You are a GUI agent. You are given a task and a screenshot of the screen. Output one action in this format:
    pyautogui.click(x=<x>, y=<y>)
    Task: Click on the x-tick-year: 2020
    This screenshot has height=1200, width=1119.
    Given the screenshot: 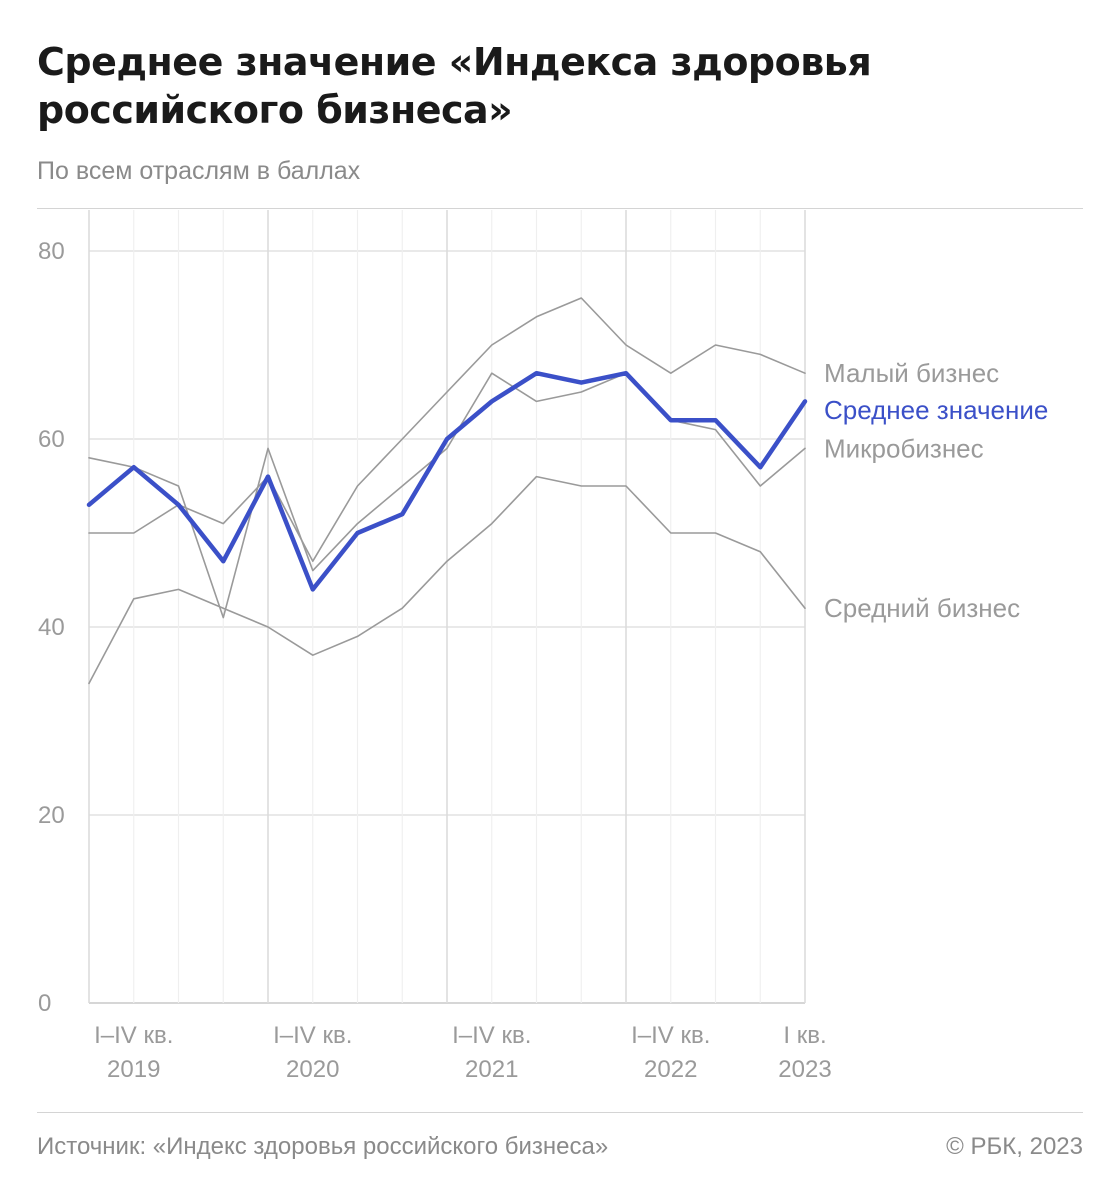 What is the action you would take?
    pyautogui.click(x=312, y=1069)
    